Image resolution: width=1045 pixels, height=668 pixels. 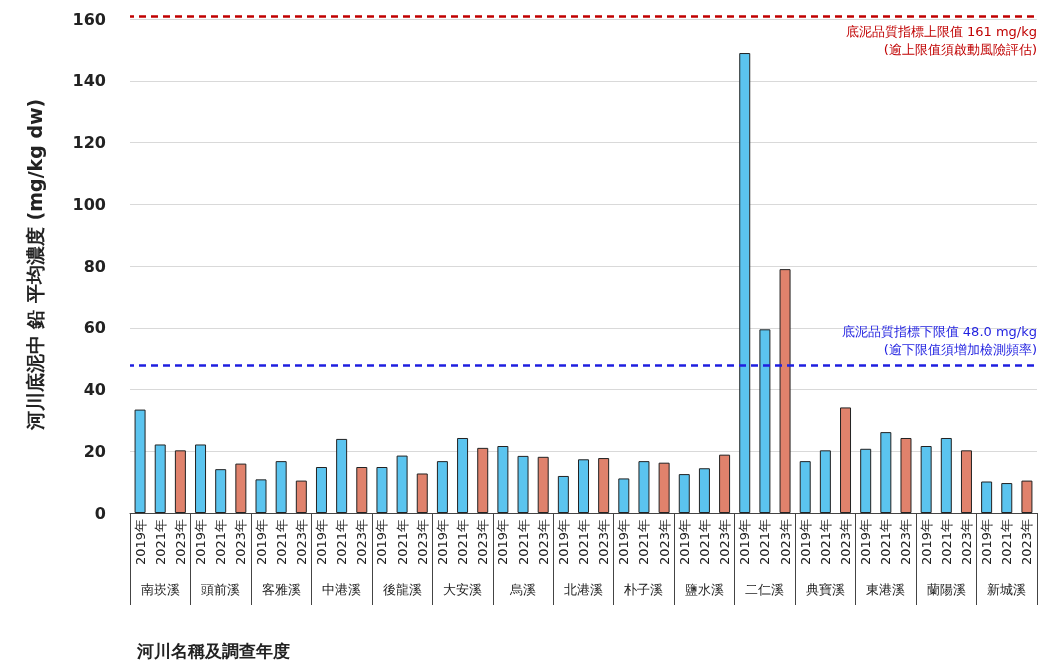 I want to click on text: 新城溪, so click(x=1007, y=589).